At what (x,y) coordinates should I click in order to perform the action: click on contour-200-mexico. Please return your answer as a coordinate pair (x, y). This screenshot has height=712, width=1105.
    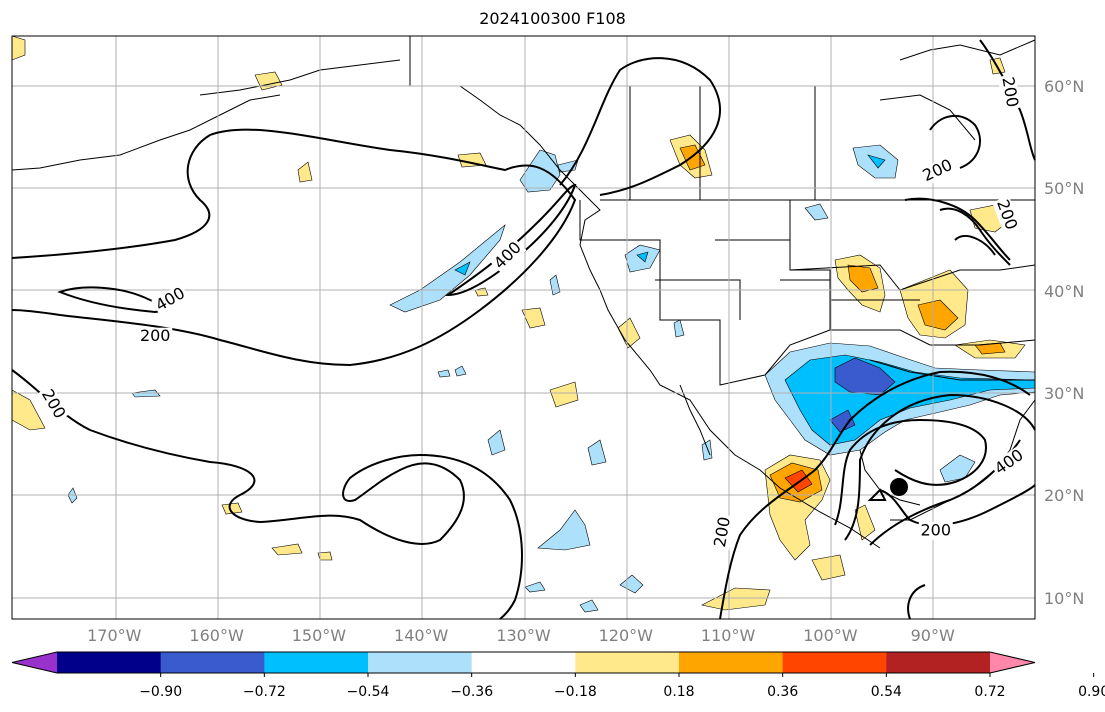
    Looking at the image, I should click on (875, 495).